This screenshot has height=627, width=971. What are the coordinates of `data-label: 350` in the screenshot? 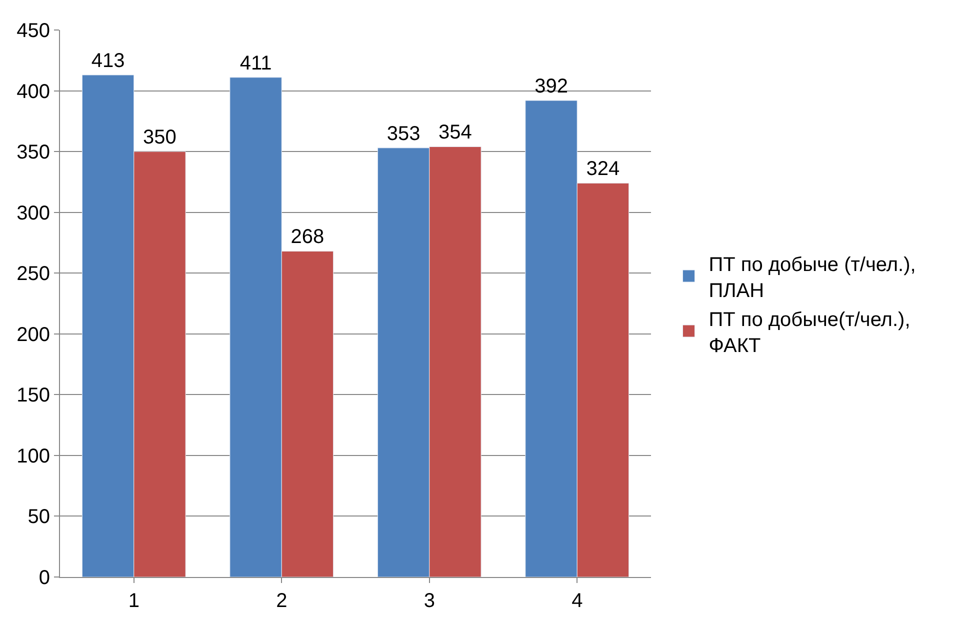 It's located at (159, 137).